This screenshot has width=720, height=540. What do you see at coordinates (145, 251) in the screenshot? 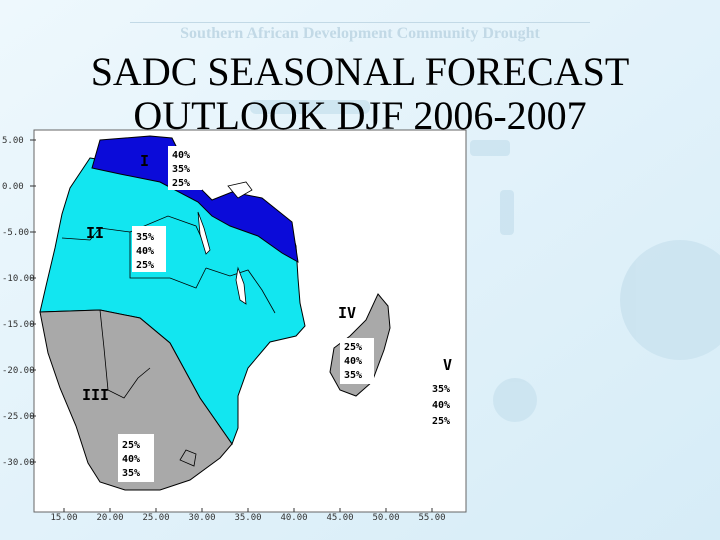
I see `zone-II-normal: 40%` at bounding box center [145, 251].